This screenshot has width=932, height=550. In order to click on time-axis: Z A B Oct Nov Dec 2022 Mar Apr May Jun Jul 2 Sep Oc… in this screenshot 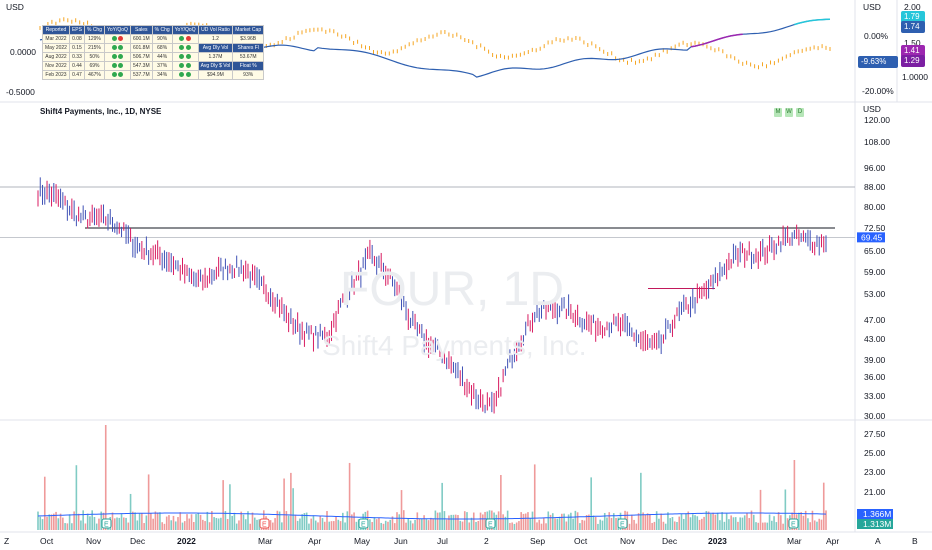, I will do `click(461, 541)`.